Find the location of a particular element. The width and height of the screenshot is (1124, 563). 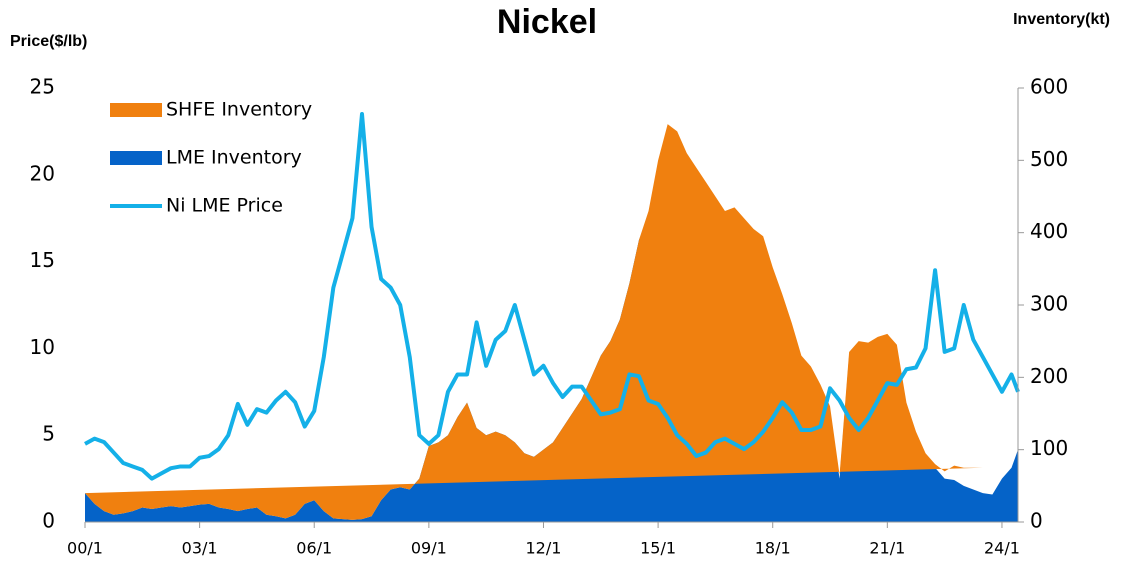

legend-label: SHFE Inventory is located at coordinates (239, 110).